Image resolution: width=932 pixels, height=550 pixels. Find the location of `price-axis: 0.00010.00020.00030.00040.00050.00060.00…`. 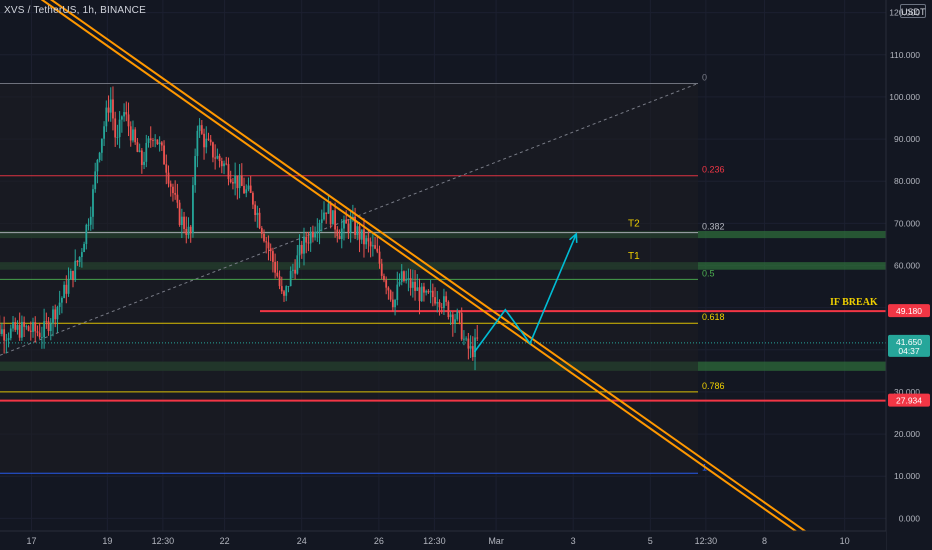

price-axis: 0.00010.00020.00030.00040.00050.00060.00… is located at coordinates (908, 275).